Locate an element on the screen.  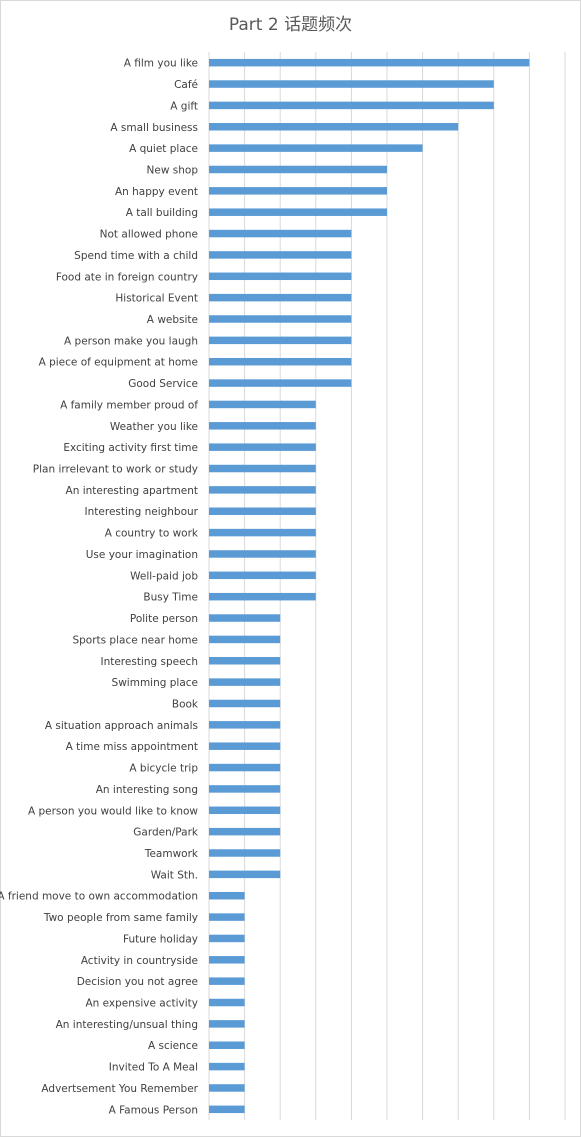
category-label: A quiet place is located at coordinates (163, 149).